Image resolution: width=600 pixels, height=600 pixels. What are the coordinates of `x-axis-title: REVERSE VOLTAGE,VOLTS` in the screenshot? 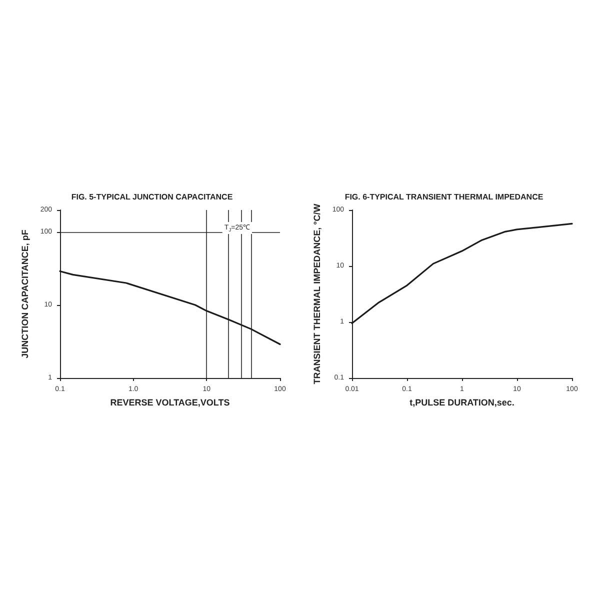 It's located at (170, 403).